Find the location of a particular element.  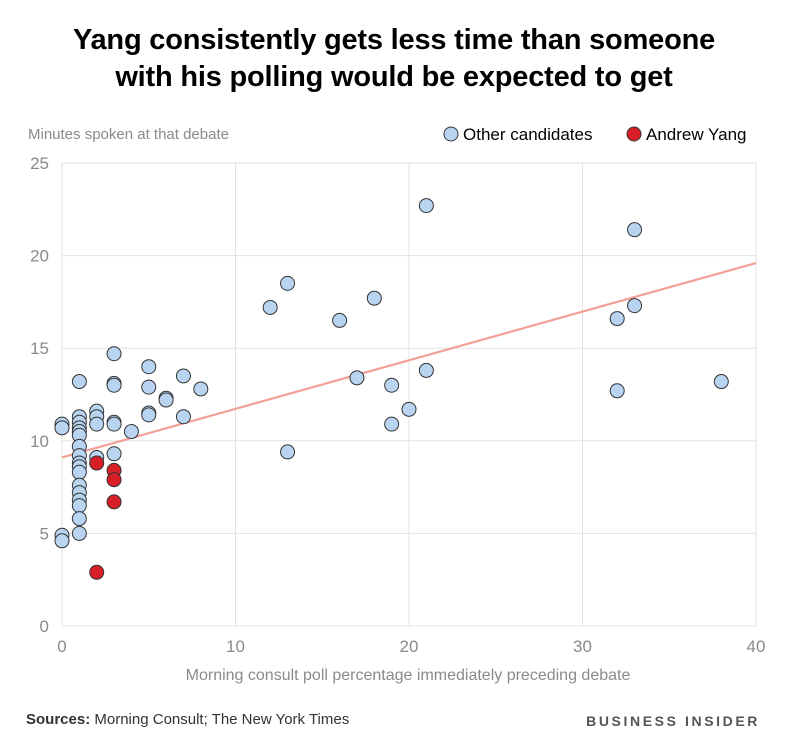

y-tick-label: 5 is located at coordinates (44, 533).